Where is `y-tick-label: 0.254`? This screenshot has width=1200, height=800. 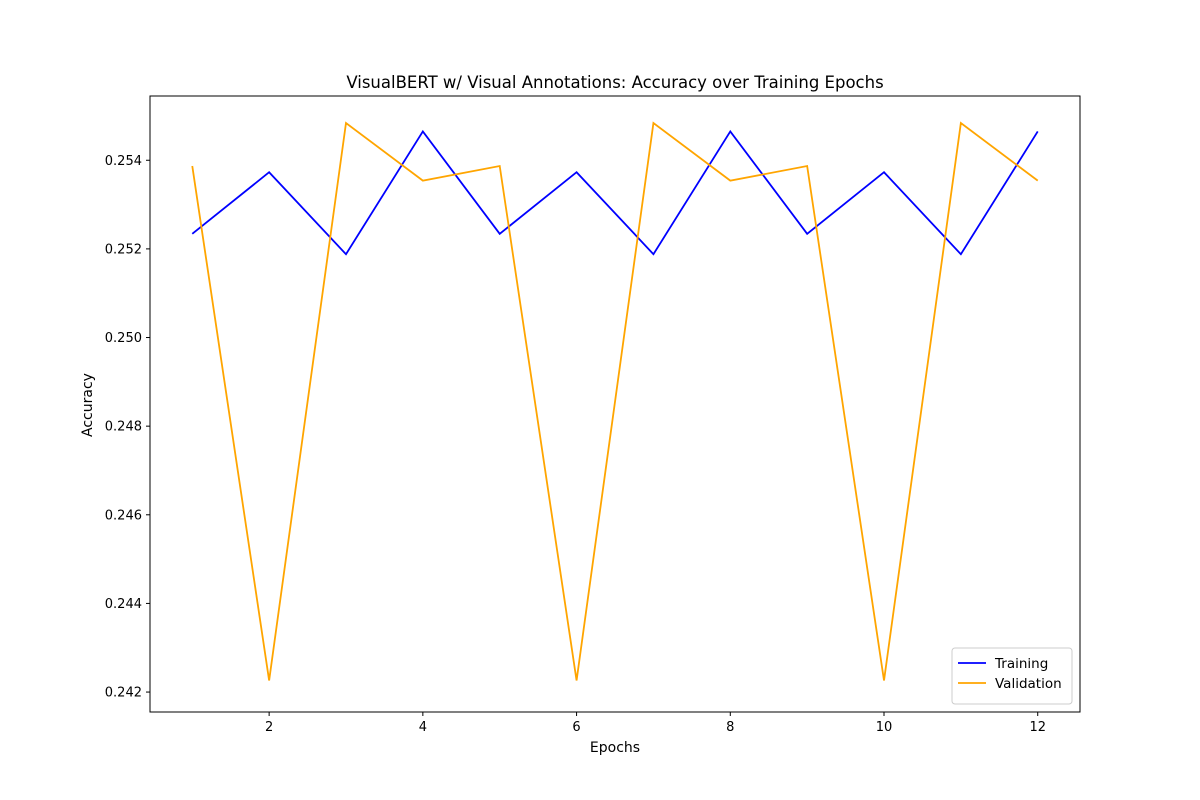
y-tick-label: 0.254 is located at coordinates (123, 161).